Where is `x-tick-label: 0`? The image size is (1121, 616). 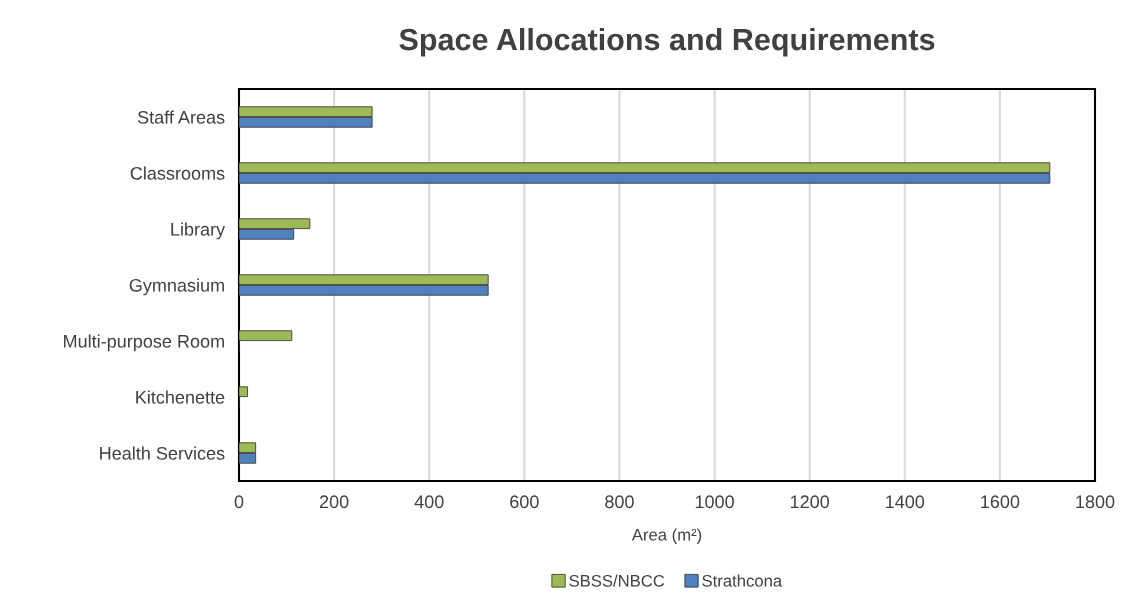
x-tick-label: 0 is located at coordinates (239, 502).